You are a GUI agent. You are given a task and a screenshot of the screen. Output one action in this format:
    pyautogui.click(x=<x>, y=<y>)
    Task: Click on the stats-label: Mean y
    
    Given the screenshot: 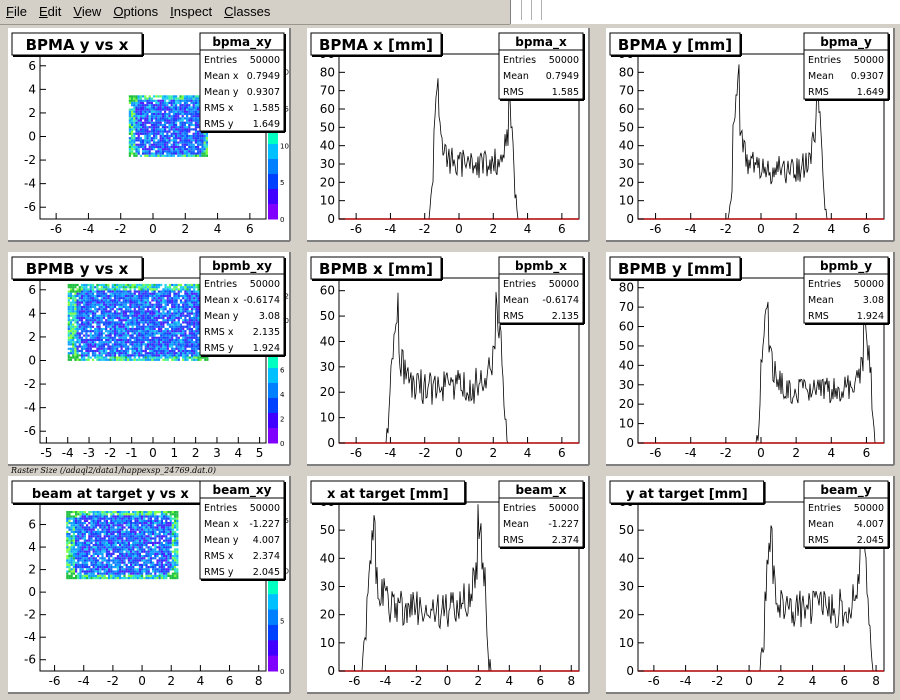 What is the action you would take?
    pyautogui.click(x=221, y=92)
    